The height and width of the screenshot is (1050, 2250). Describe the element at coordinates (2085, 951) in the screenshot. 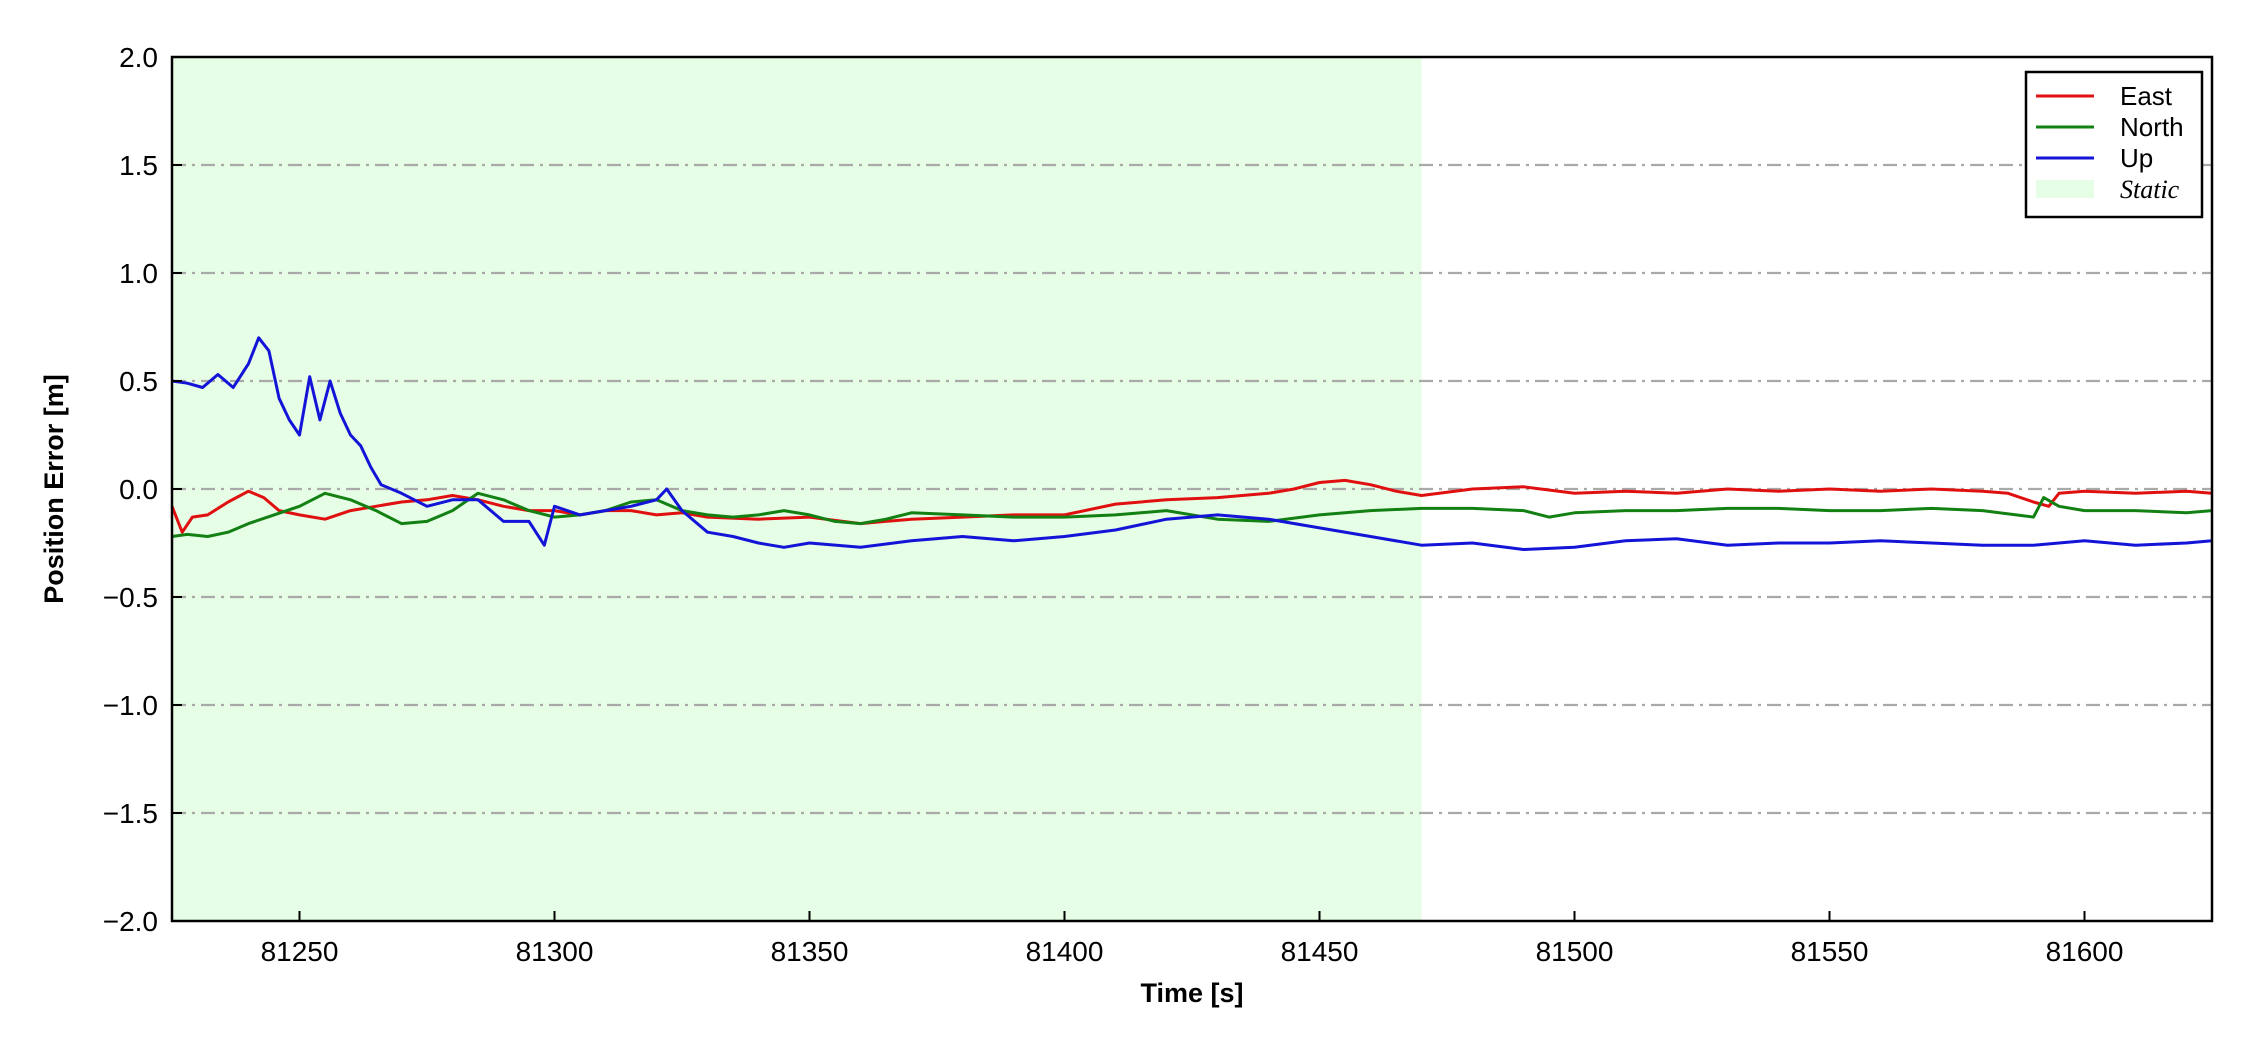

I see `x-tick-label: 81600` at that location.